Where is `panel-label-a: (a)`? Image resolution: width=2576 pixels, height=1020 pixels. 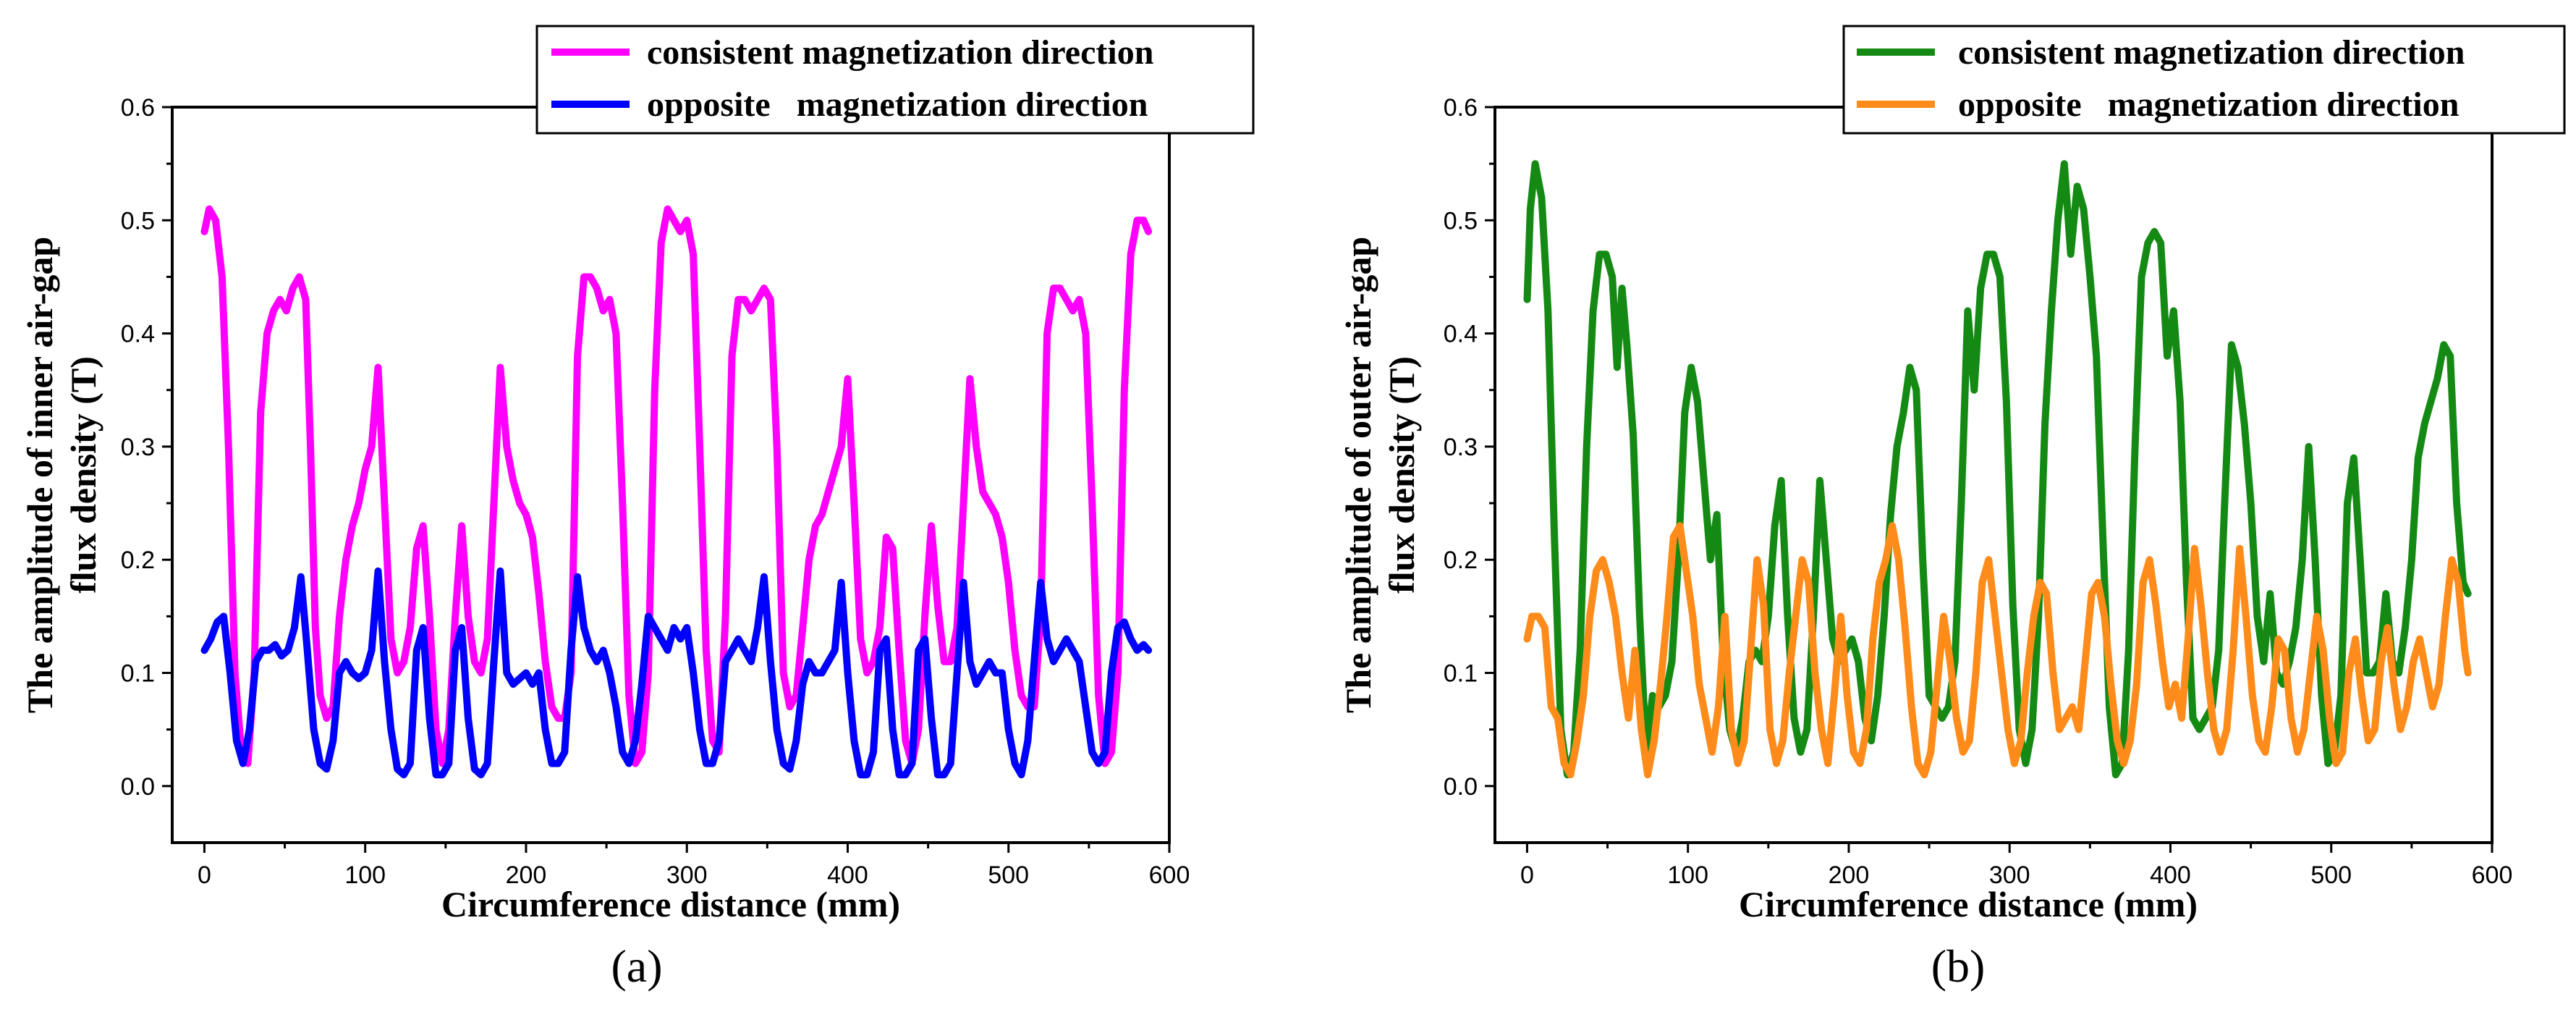
panel-label-a: (a) is located at coordinates (636, 966).